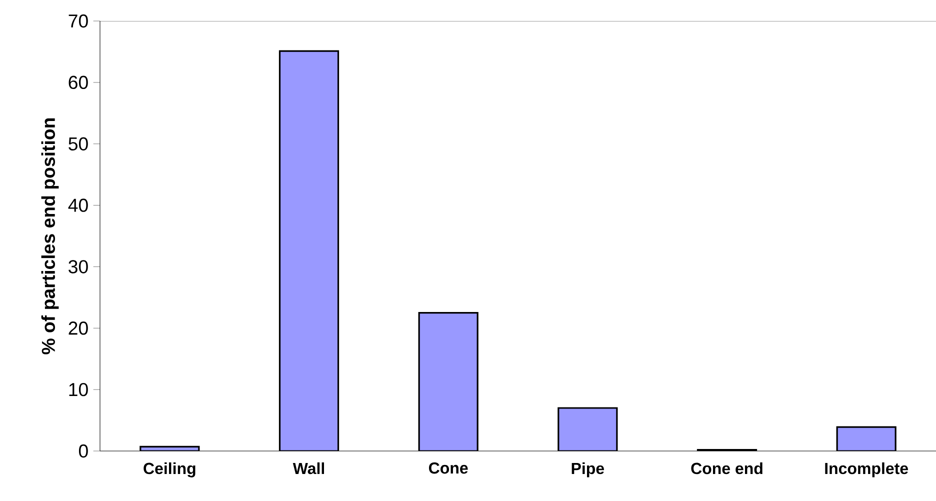 The height and width of the screenshot is (501, 936). What do you see at coordinates (78, 143) in the screenshot?
I see `y-tick-label: 50` at bounding box center [78, 143].